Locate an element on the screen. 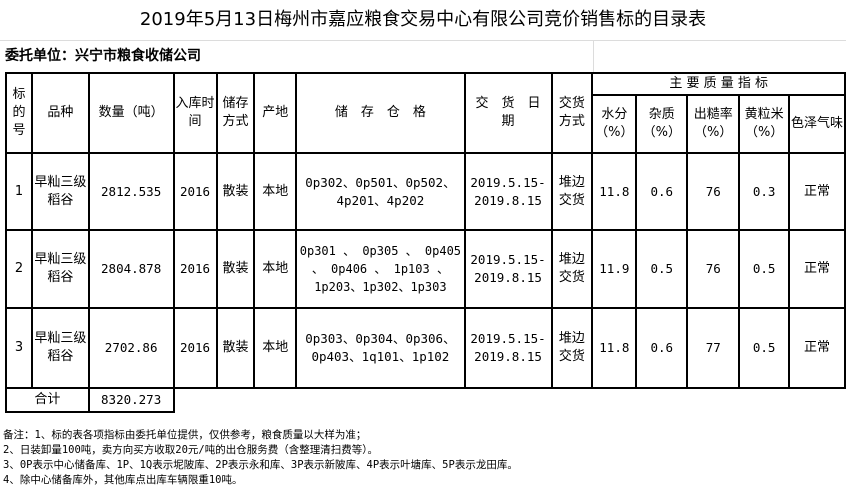 This screenshot has width=846, height=489. header-variety: 品种 is located at coordinates (60, 113).